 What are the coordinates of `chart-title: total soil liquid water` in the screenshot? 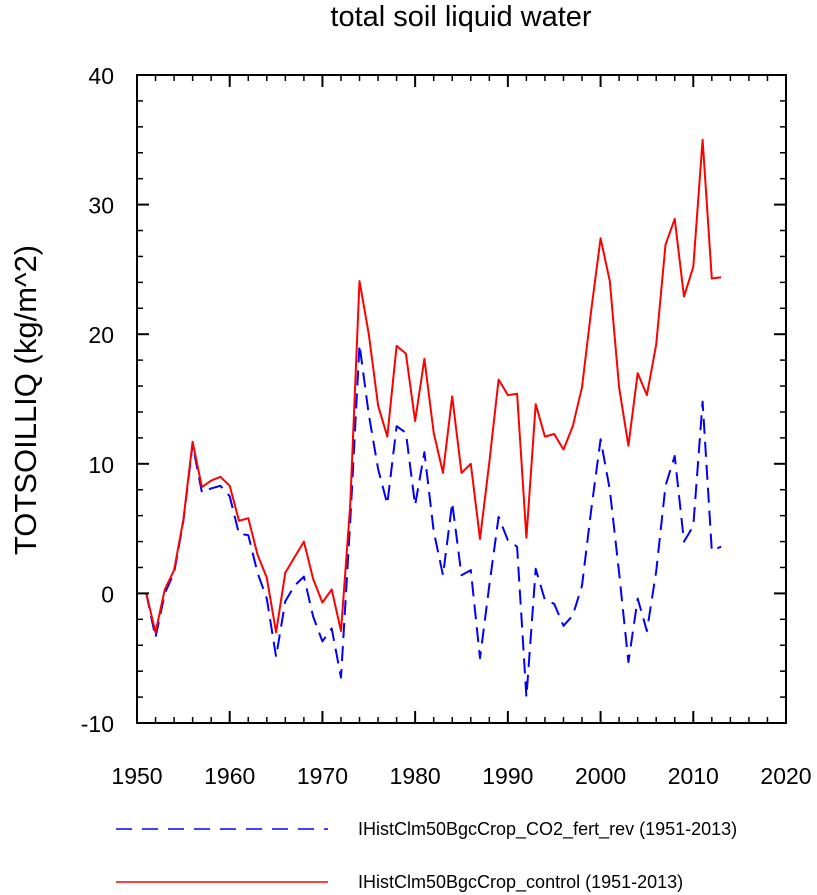 It's located at (460, 17).